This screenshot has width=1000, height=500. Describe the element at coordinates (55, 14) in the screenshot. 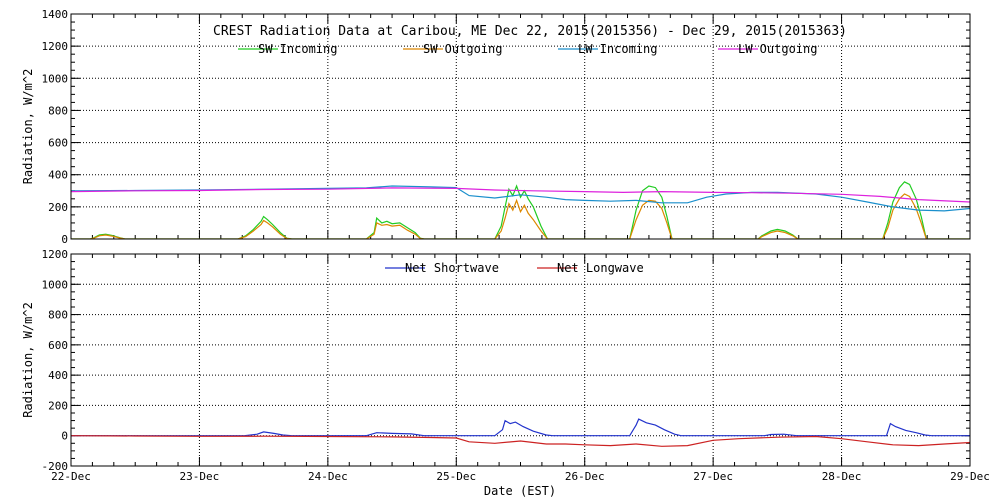

I see `y-tick-label: 1400` at that location.